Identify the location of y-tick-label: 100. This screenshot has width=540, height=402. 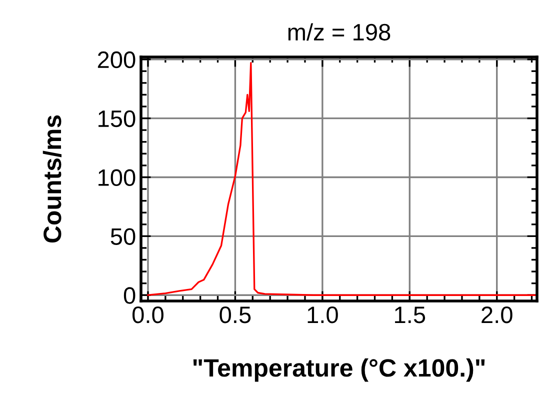
(117, 177).